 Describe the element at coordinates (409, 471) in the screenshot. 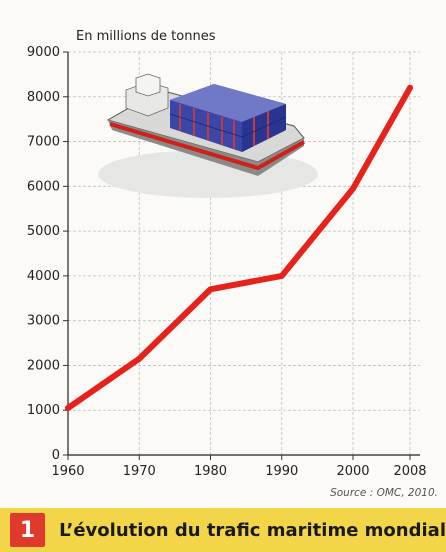

I see `x-tick-label: 2008` at that location.